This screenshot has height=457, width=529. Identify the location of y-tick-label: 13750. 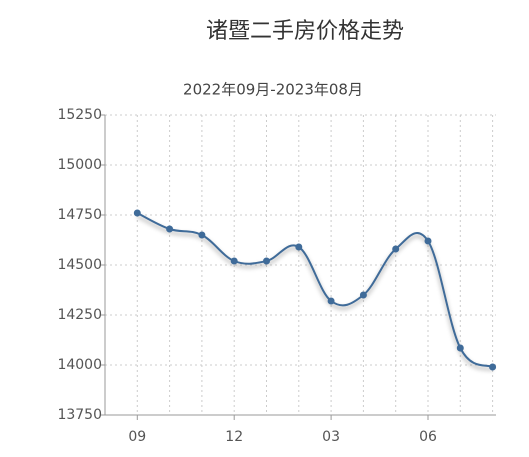
(79, 415).